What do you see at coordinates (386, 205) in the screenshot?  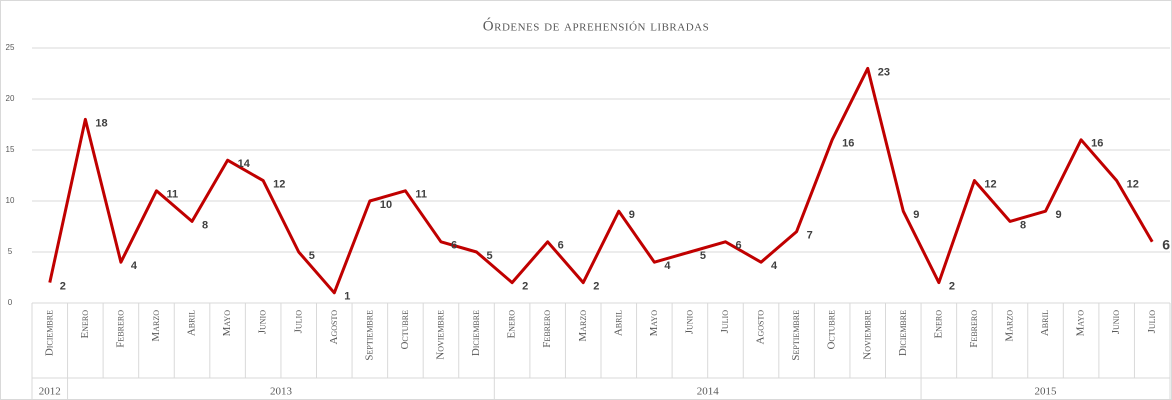 I see `data-label: 10` at bounding box center [386, 205].